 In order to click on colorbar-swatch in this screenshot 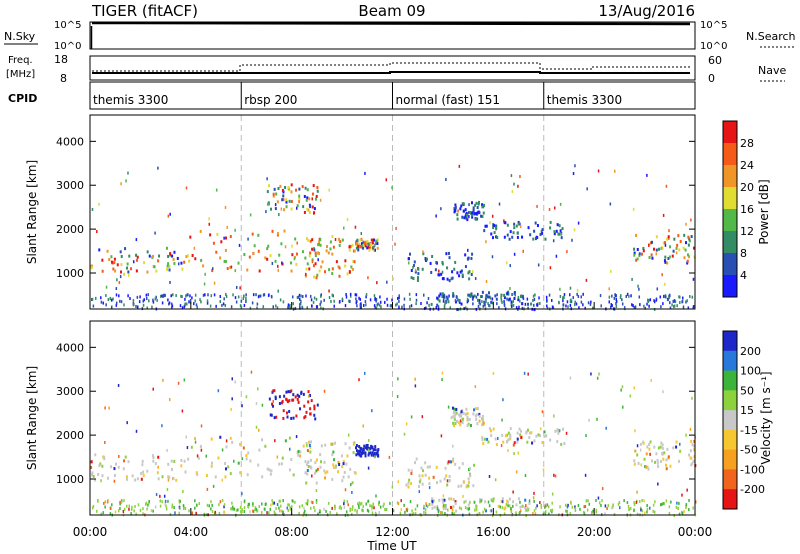, I will do `click(730, 380)`.